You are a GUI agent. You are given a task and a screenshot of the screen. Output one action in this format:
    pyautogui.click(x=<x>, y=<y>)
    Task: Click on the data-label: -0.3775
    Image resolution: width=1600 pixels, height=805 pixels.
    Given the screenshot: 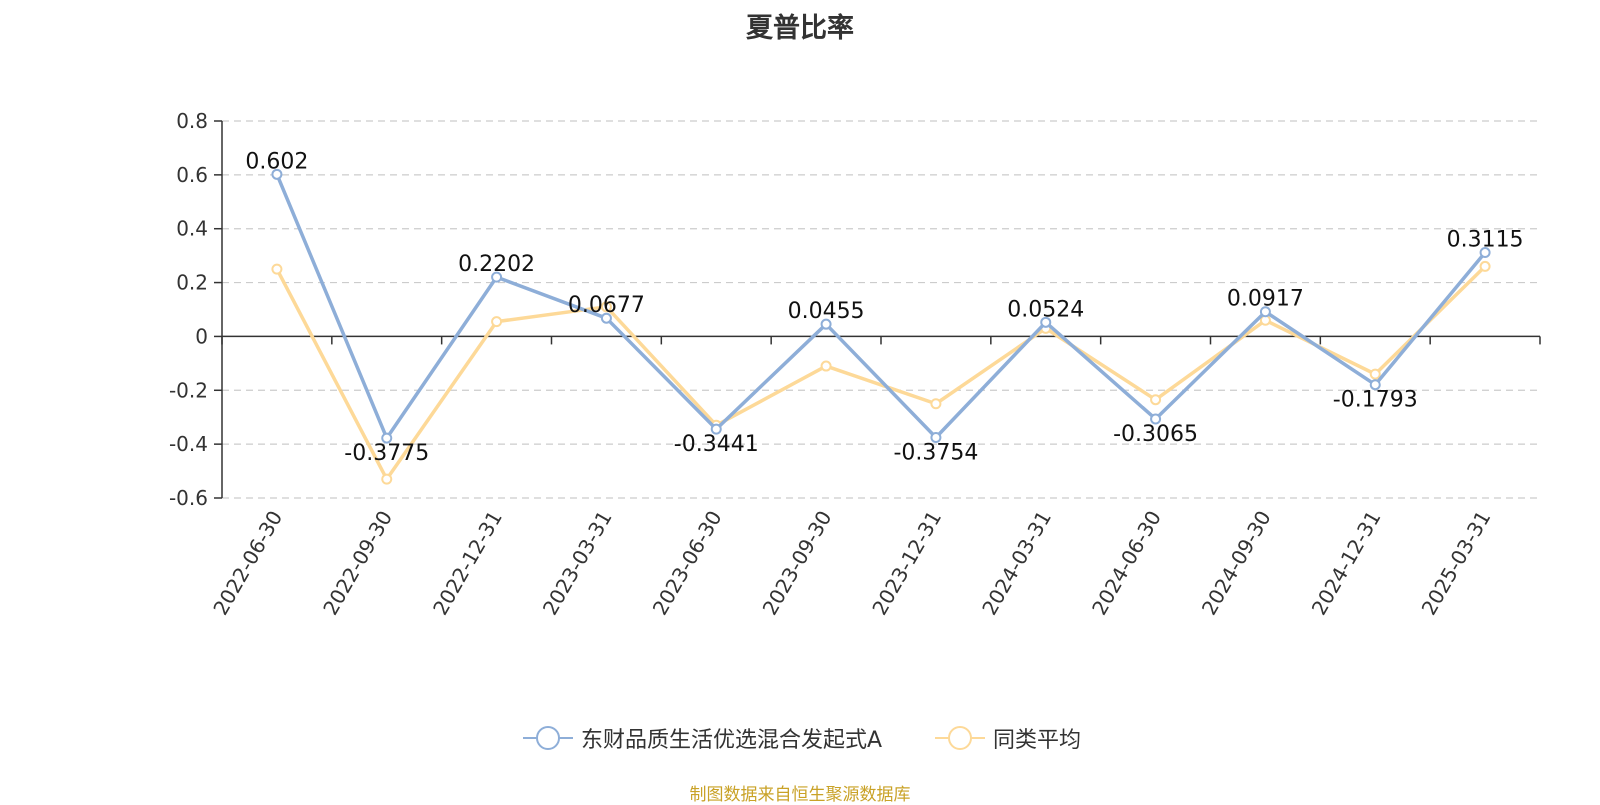 What is the action you would take?
    pyautogui.click(x=386, y=453)
    